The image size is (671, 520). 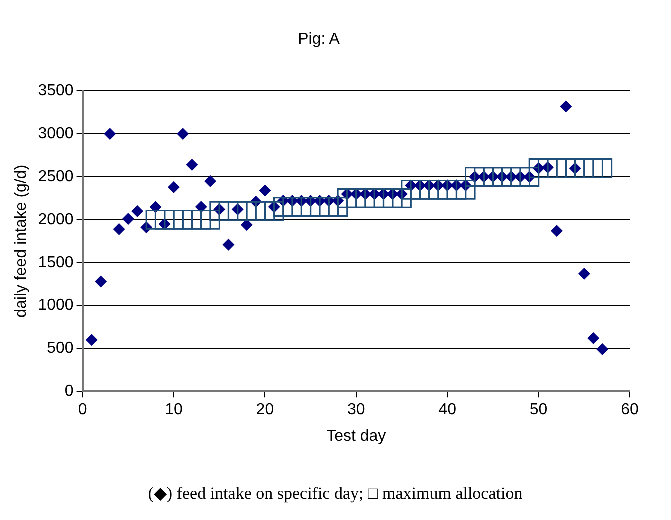 I want to click on y-tick-label: 500, so click(x=60, y=349).